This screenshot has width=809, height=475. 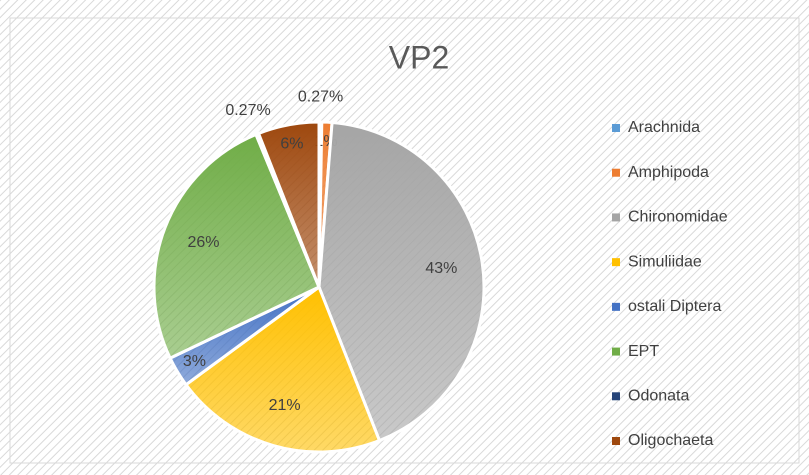 What do you see at coordinates (203, 242) in the screenshot?
I see `data-label: 26%` at bounding box center [203, 242].